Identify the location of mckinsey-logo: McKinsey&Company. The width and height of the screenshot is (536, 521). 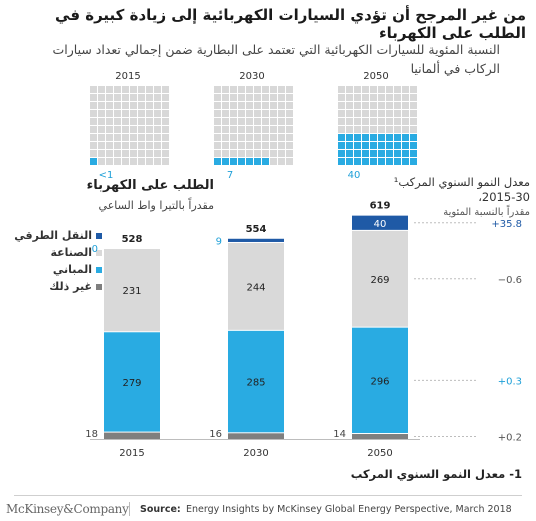
(67, 509).